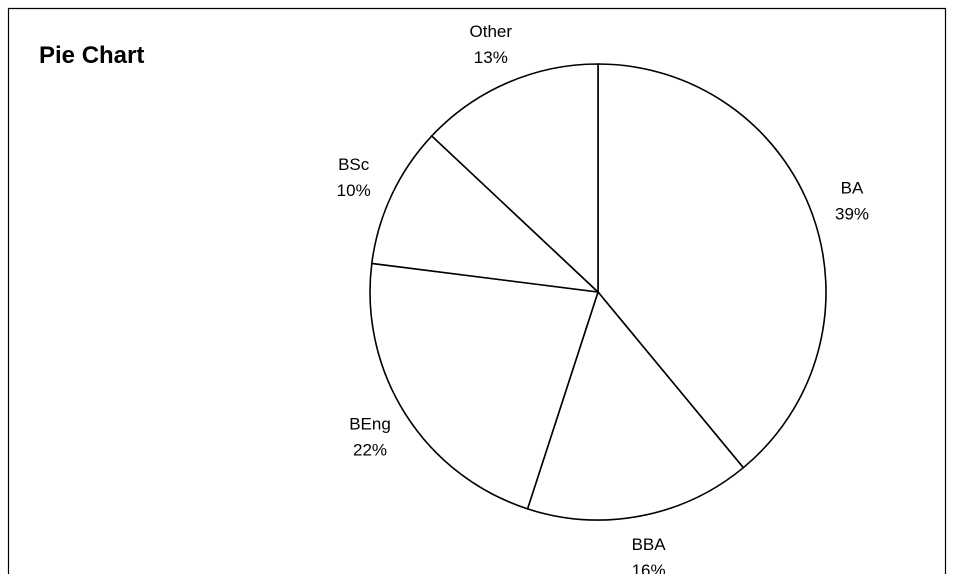 This screenshot has width=956, height=574. What do you see at coordinates (649, 567) in the screenshot?
I see `slice-percent-bba: 16%` at bounding box center [649, 567].